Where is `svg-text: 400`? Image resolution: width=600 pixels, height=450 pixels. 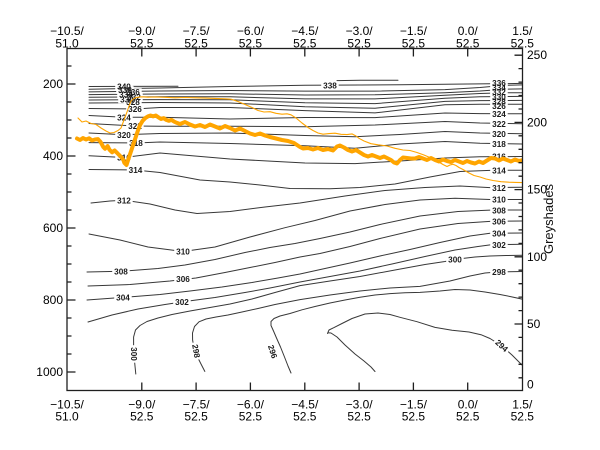 svg-text: 400 is located at coordinates (53, 156).